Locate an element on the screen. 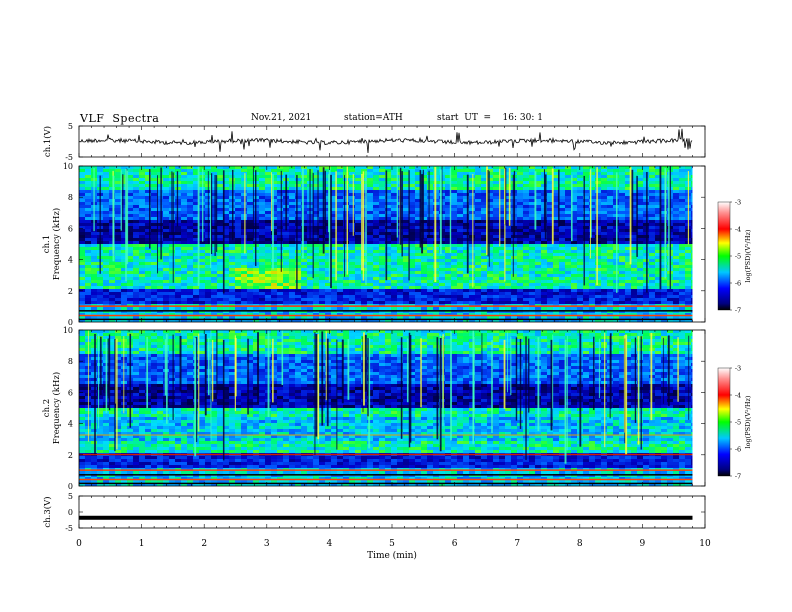  ch1-spectrogram-colorbar-label: log(PSD)(V²/Hz) is located at coordinates (748, 255).